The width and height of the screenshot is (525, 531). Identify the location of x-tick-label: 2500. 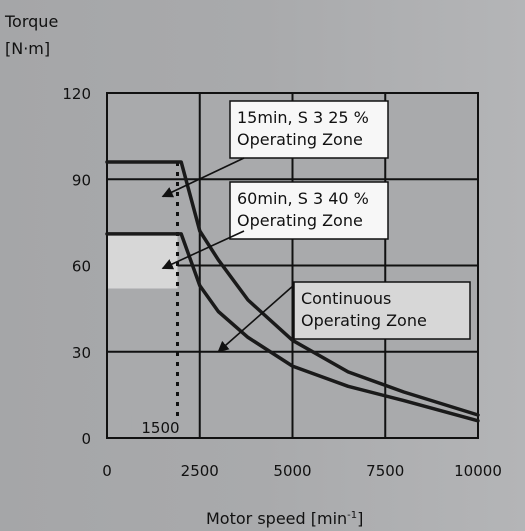
(200, 471).